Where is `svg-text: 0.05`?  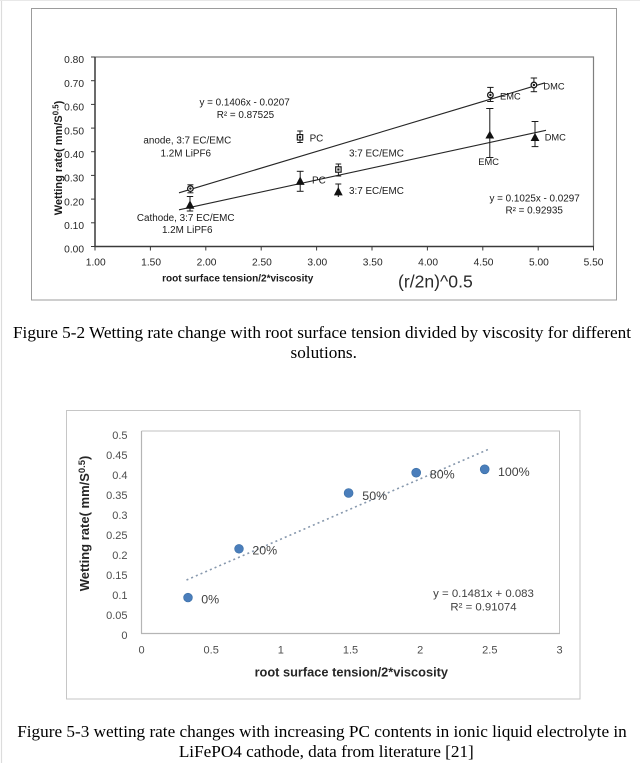
svg-text: 0.05 is located at coordinates (116, 616).